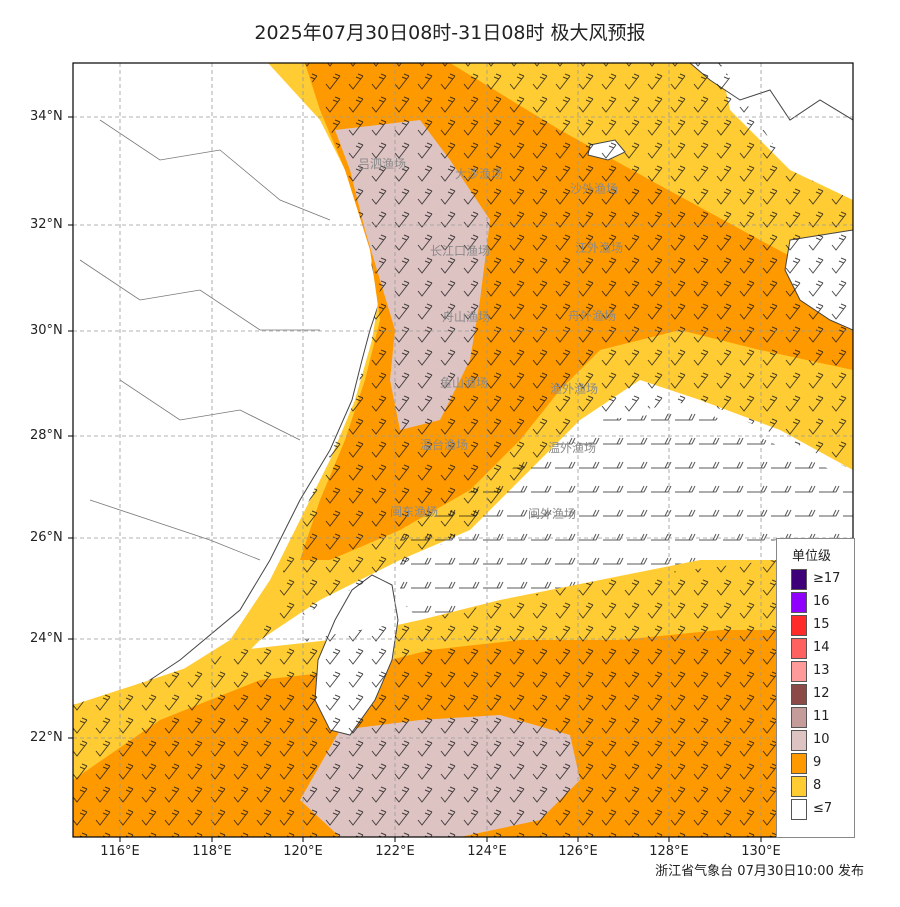 Image resolution: width=900 pixels, height=907 pixels. I want to click on issuer-footer: 浙江省气象台 07月30日10:00 发布, so click(759, 871).